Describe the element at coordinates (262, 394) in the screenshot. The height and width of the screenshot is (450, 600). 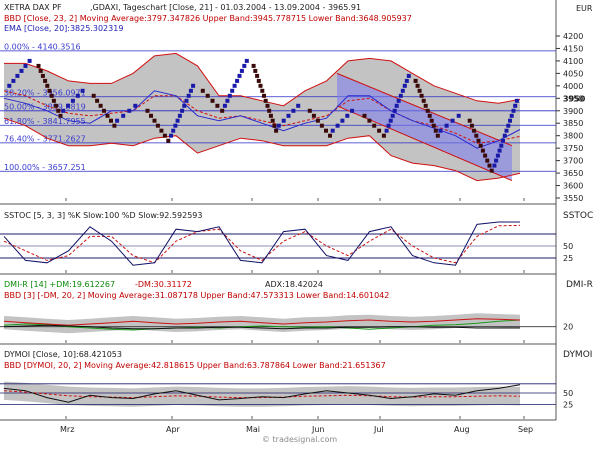
I see `dymoi-ma-line` at that location.